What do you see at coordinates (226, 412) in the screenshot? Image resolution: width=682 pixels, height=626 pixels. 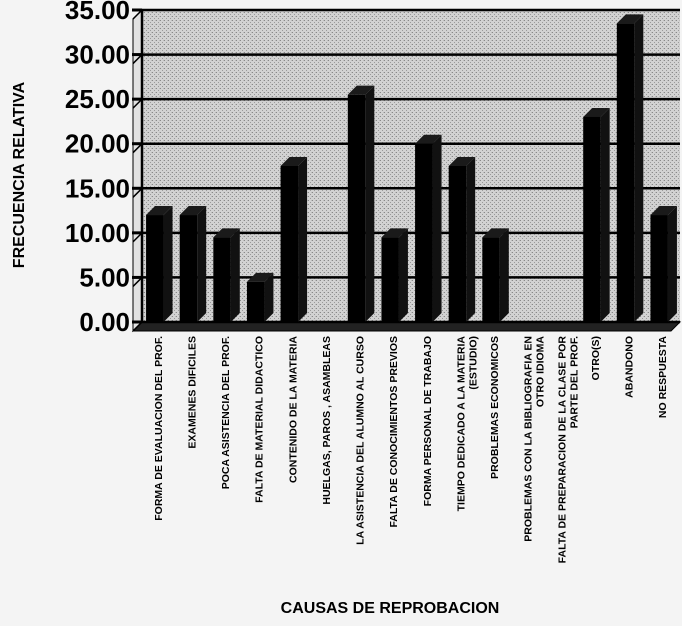 I see `x-tick-label: POCA ASISTENCIA DEL PROF.` at bounding box center [226, 412].